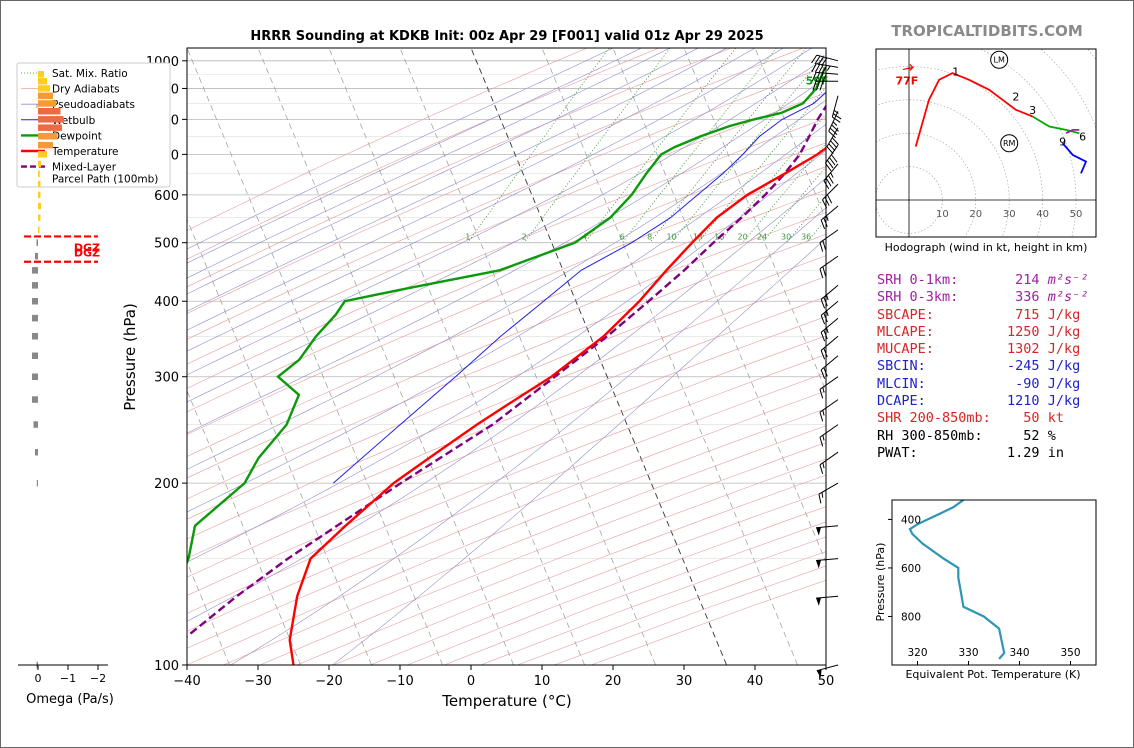  Describe the element at coordinates (1051, 418) in the screenshot. I see `stat-unit: kt` at that location.